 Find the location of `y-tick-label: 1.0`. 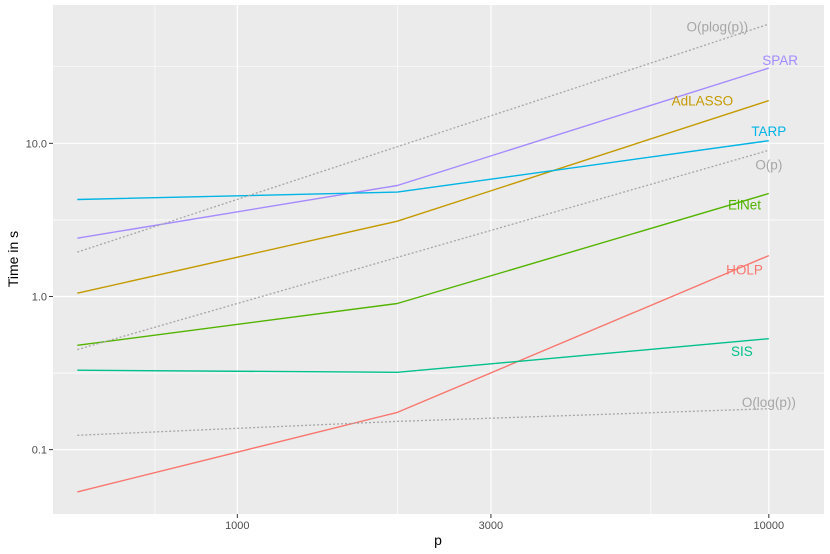

y-tick-label: 1.0 is located at coordinates (39, 297).